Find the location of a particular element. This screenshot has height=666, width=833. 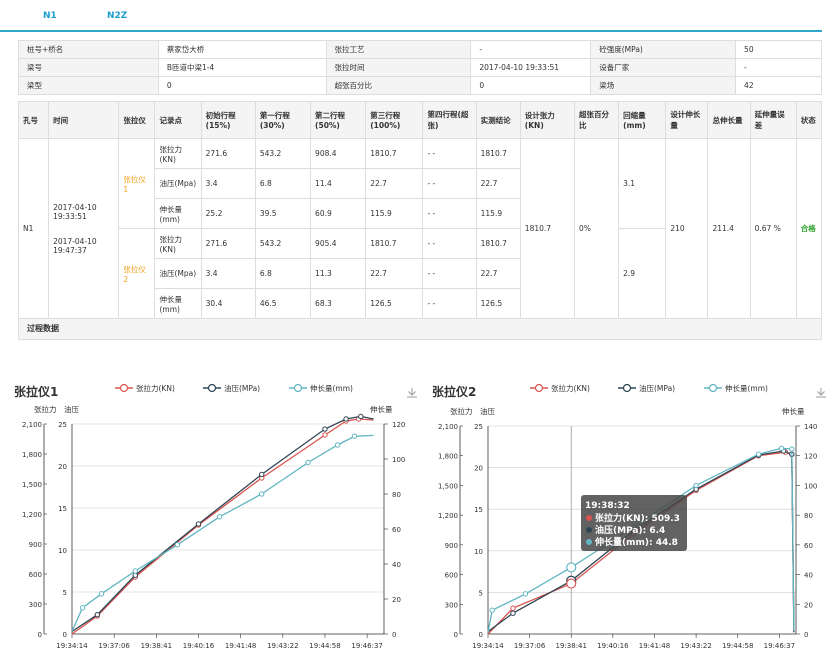

y-tick-pressure: 20 is located at coordinates (478, 469).